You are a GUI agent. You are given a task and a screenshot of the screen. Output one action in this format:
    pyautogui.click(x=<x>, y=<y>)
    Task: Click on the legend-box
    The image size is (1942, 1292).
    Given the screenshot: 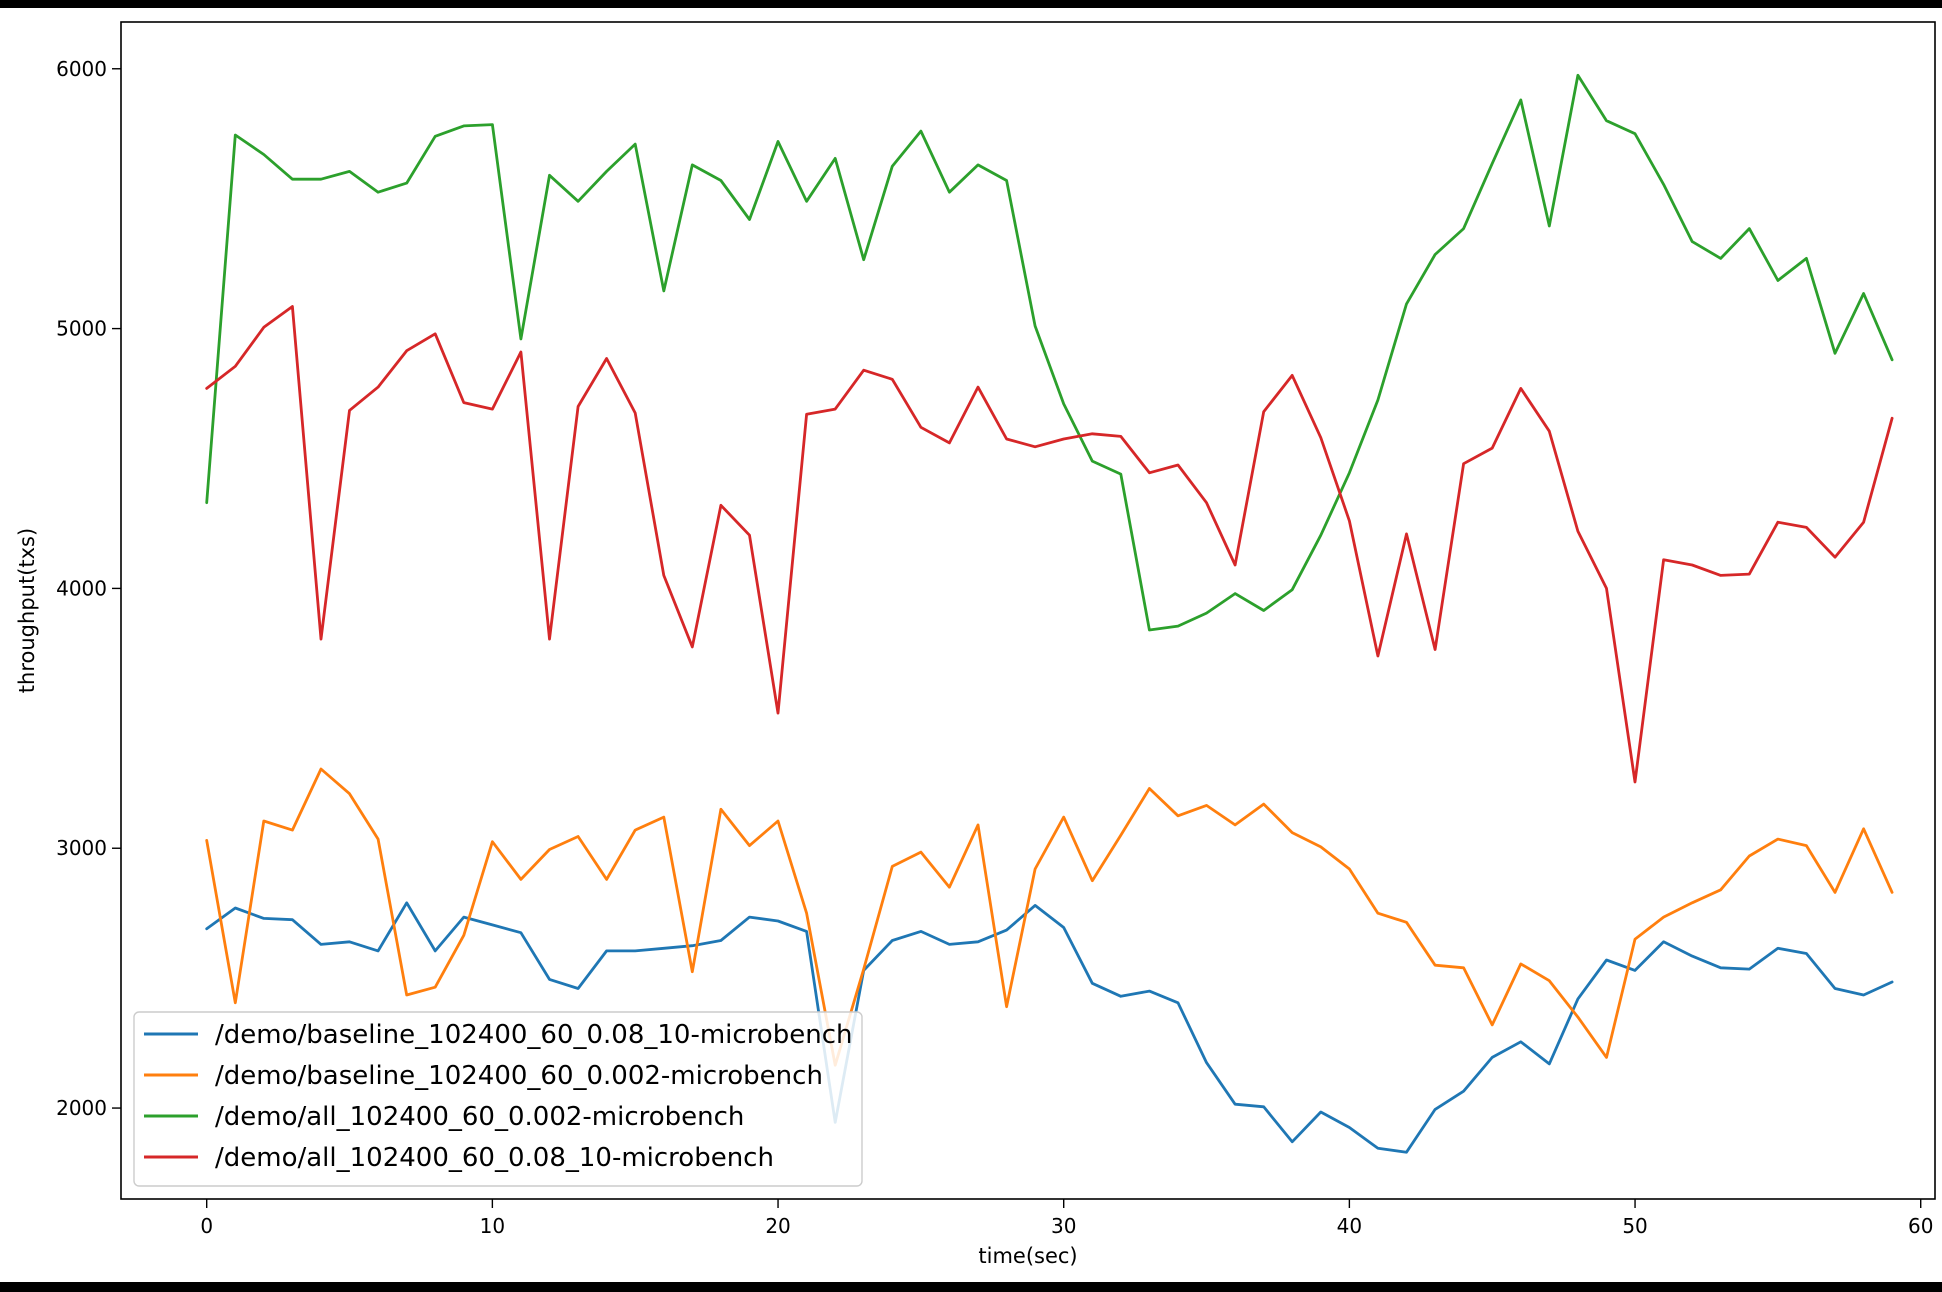 What is the action you would take?
    pyautogui.click(x=498, y=1099)
    